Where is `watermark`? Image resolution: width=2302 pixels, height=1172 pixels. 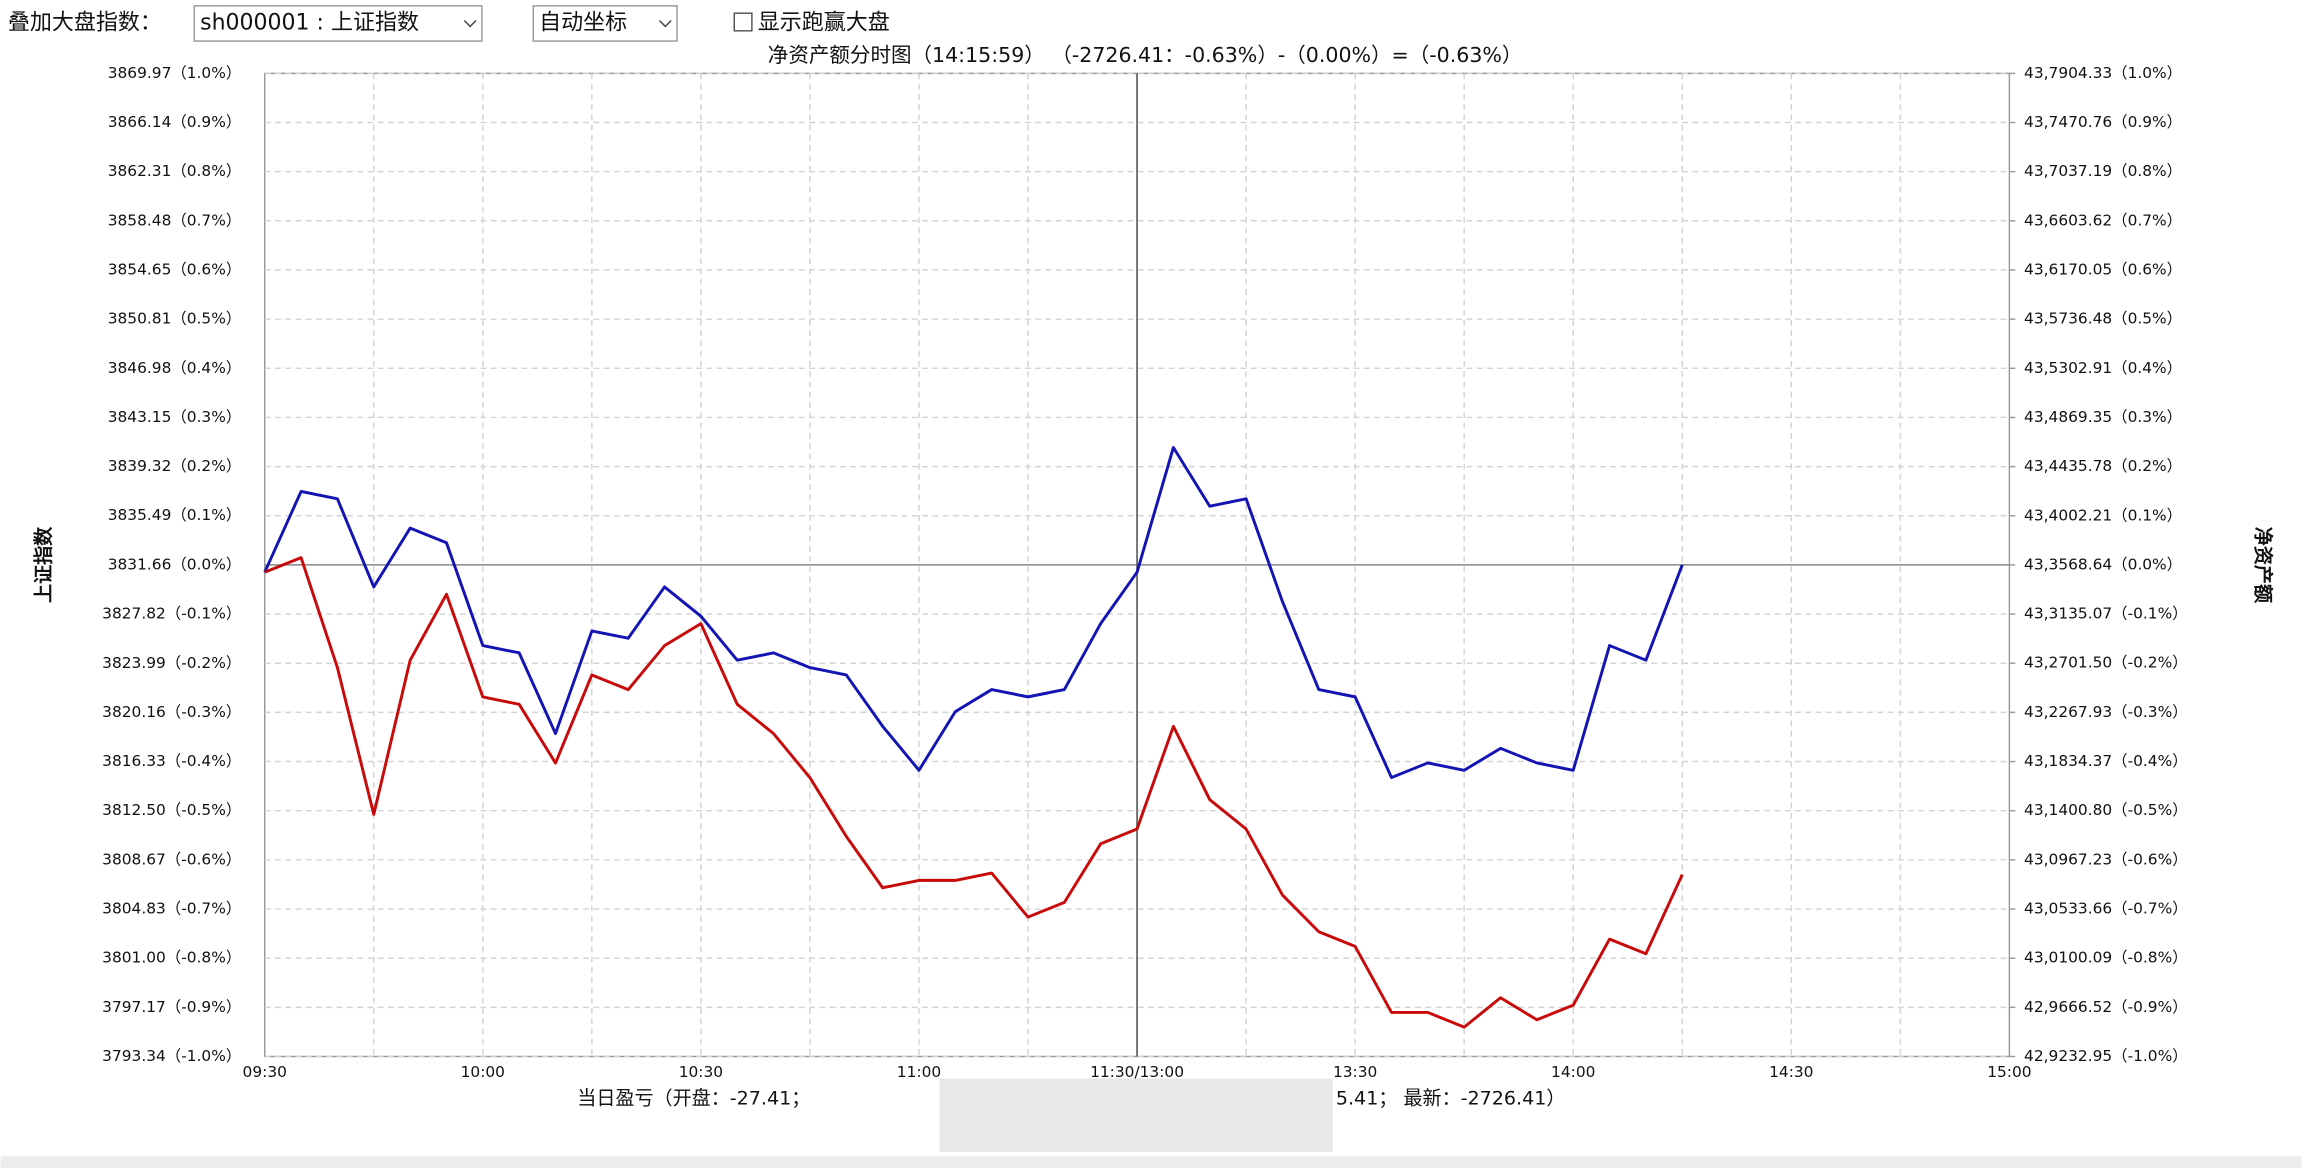
watermark is located at coordinates (1136, 1115).